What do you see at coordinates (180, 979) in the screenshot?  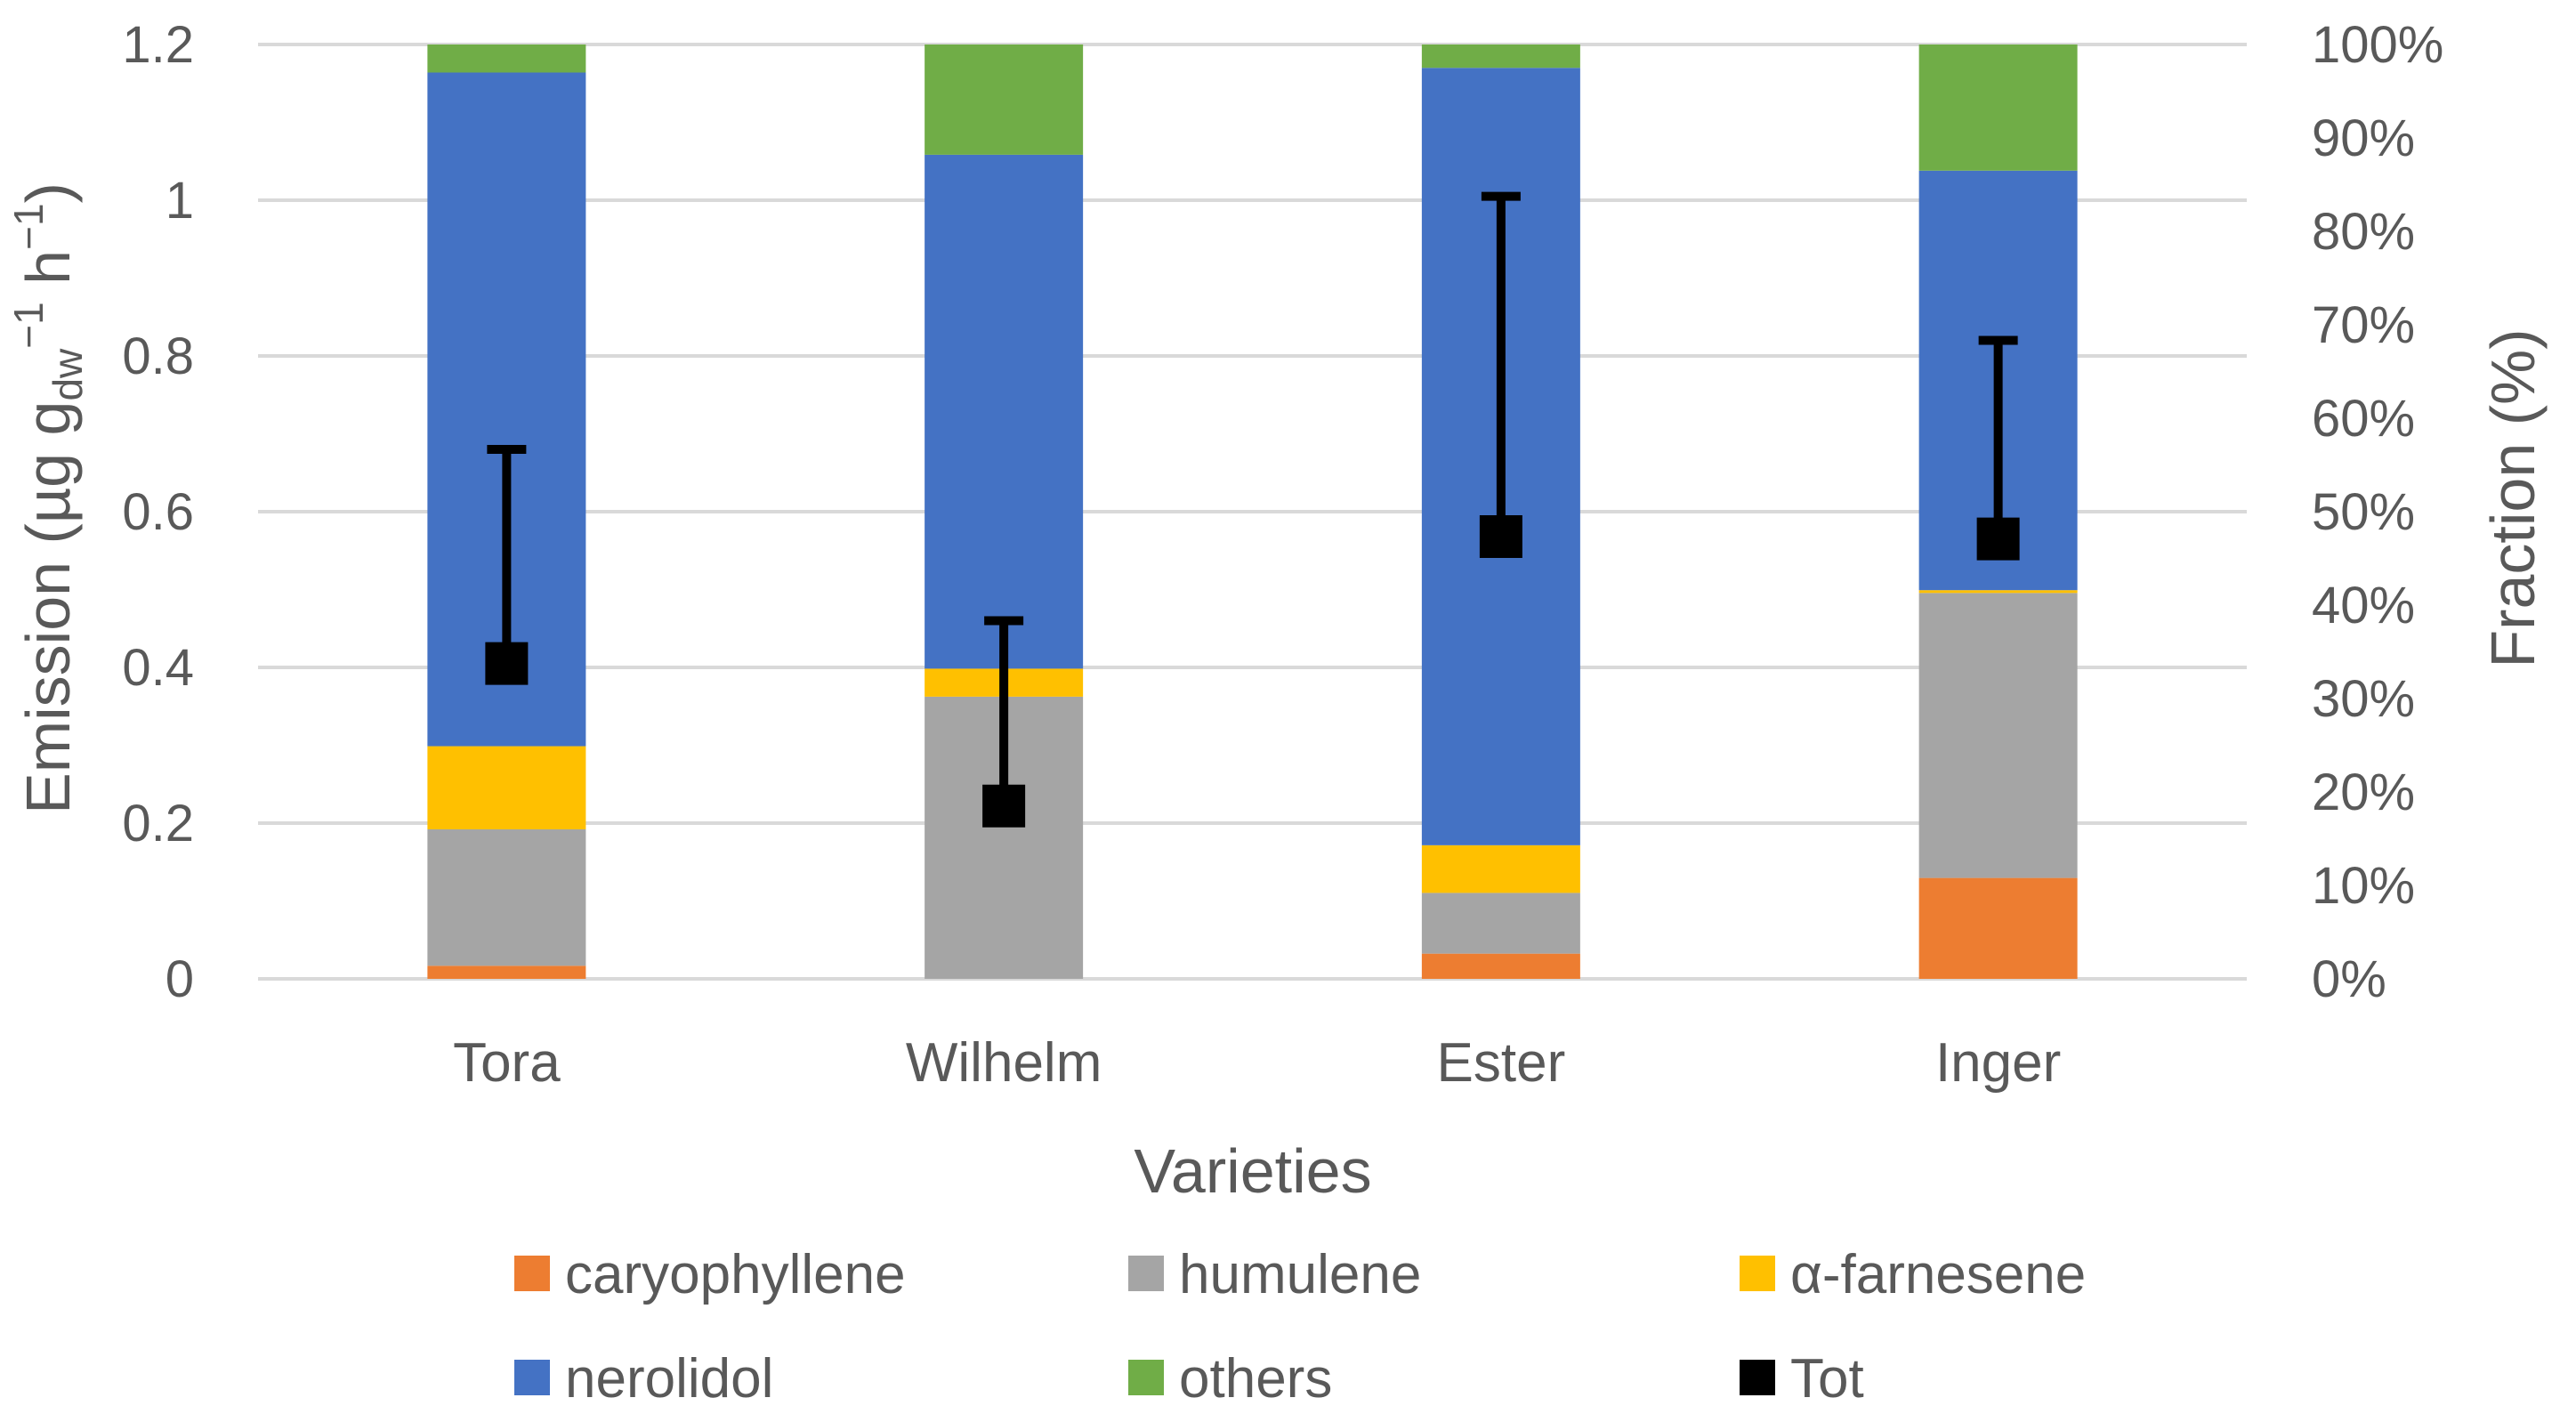 I see `left-tick-label: 0` at bounding box center [180, 979].